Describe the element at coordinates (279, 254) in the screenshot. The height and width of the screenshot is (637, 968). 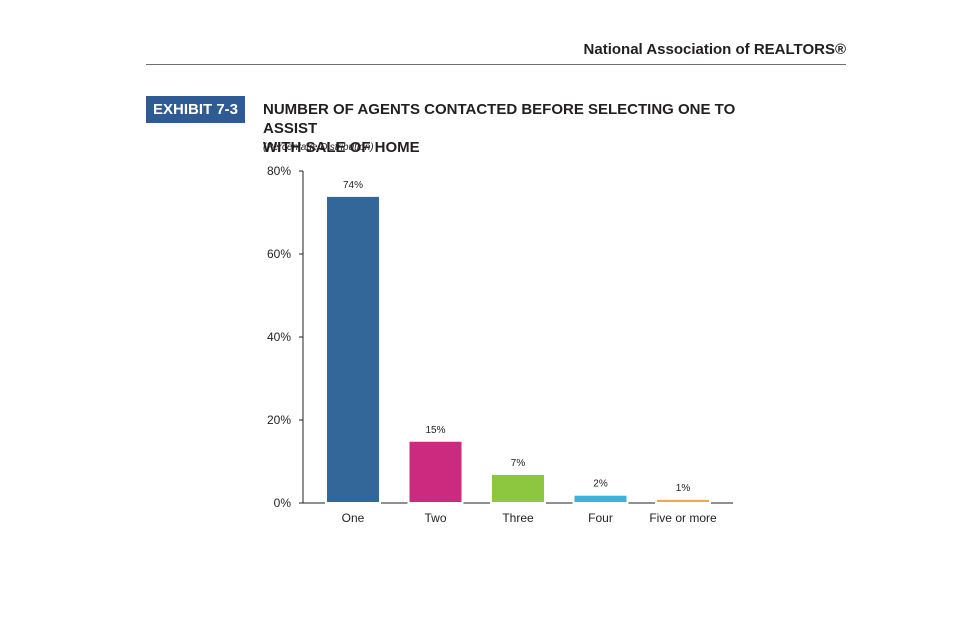
I see `y-tick-label: 60%` at that location.